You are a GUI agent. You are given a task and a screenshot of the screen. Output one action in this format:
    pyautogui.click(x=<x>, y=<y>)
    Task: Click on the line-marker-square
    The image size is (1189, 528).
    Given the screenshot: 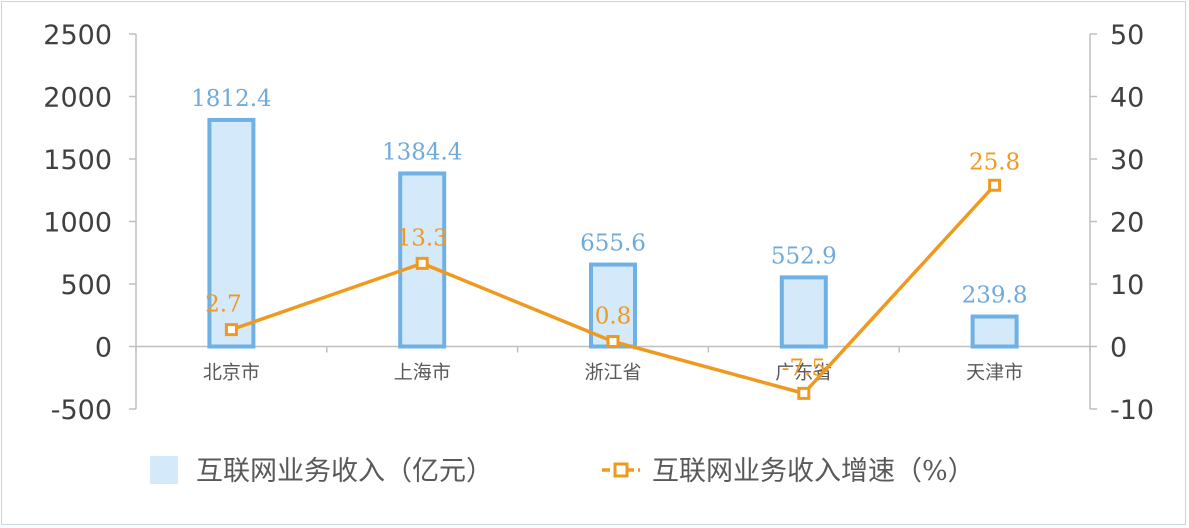 What is the action you would take?
    pyautogui.click(x=621, y=470)
    